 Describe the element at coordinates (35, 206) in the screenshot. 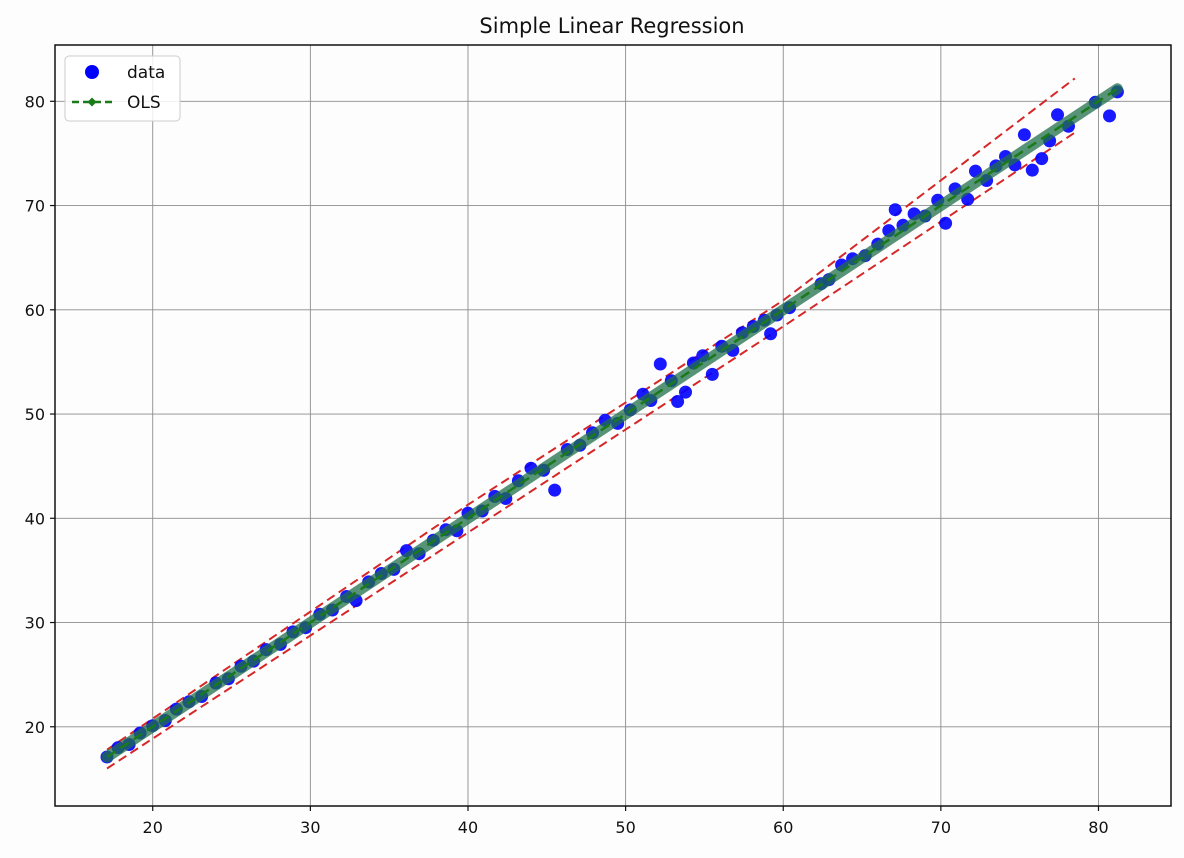

I see `y-tick-label: 70` at that location.